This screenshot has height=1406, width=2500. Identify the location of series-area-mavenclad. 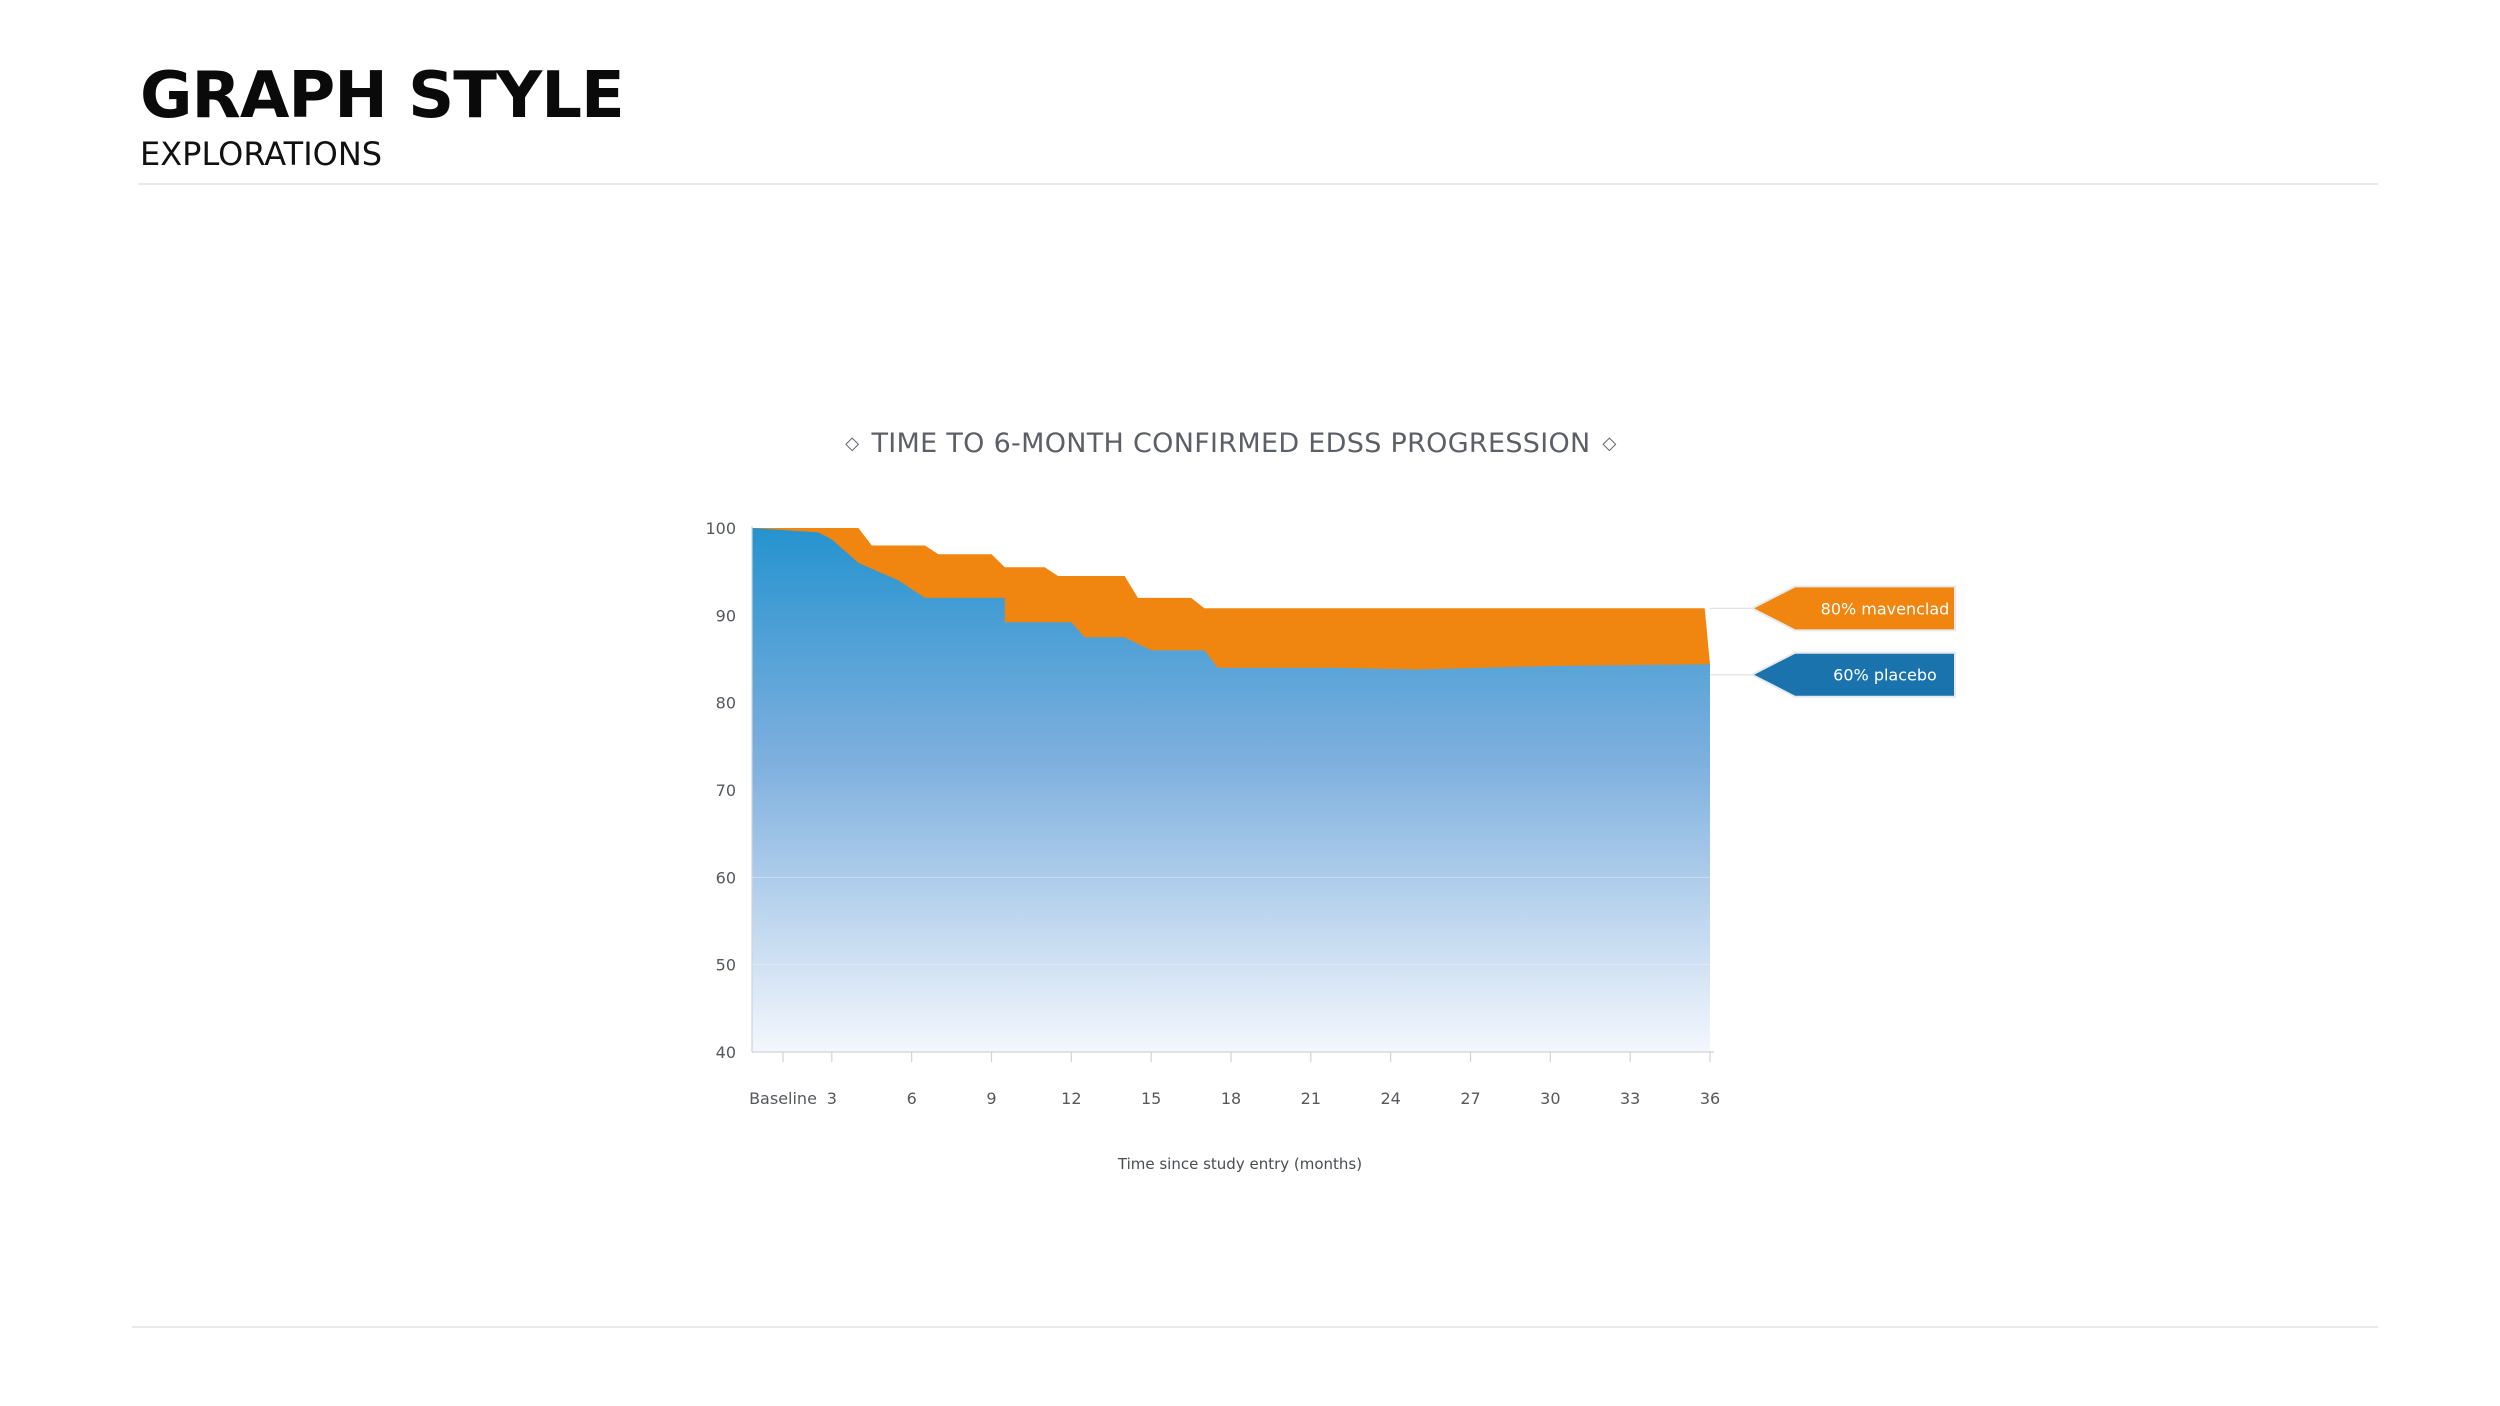
(1231, 790).